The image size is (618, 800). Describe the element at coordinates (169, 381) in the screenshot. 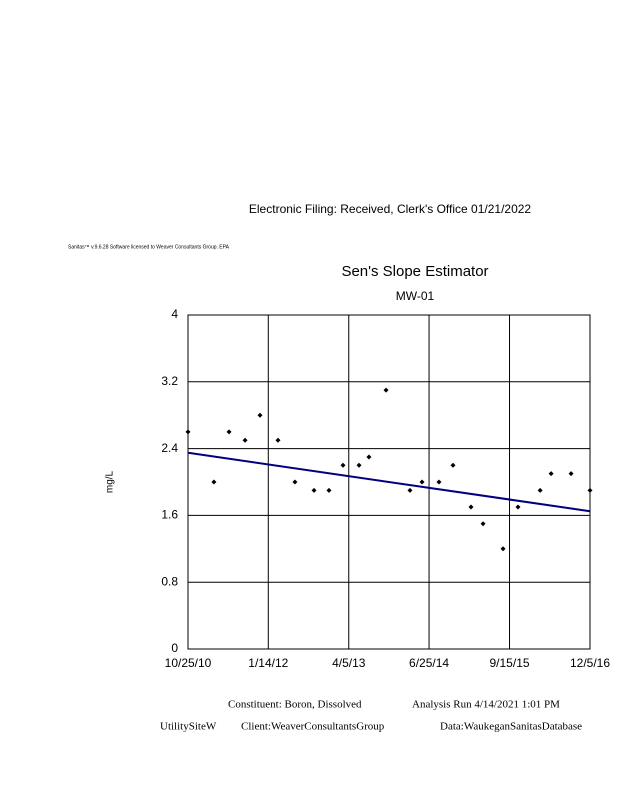

I see `y-tick-label: 3.2` at that location.